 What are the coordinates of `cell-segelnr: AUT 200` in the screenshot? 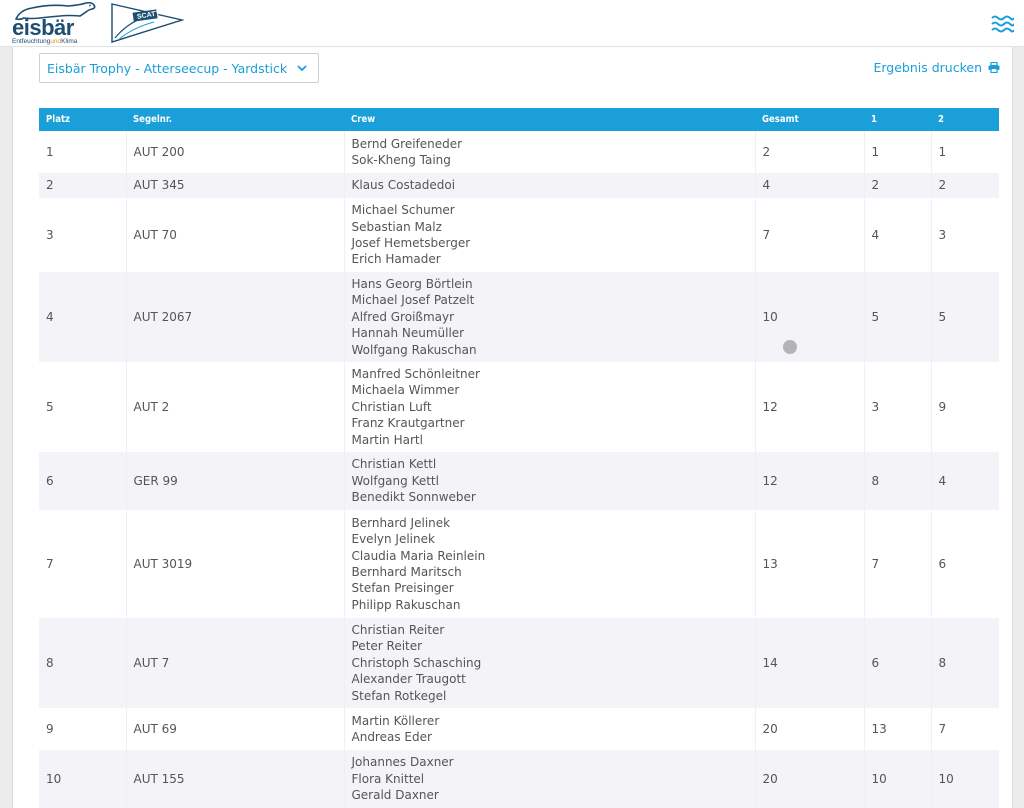 It's located at (235, 152).